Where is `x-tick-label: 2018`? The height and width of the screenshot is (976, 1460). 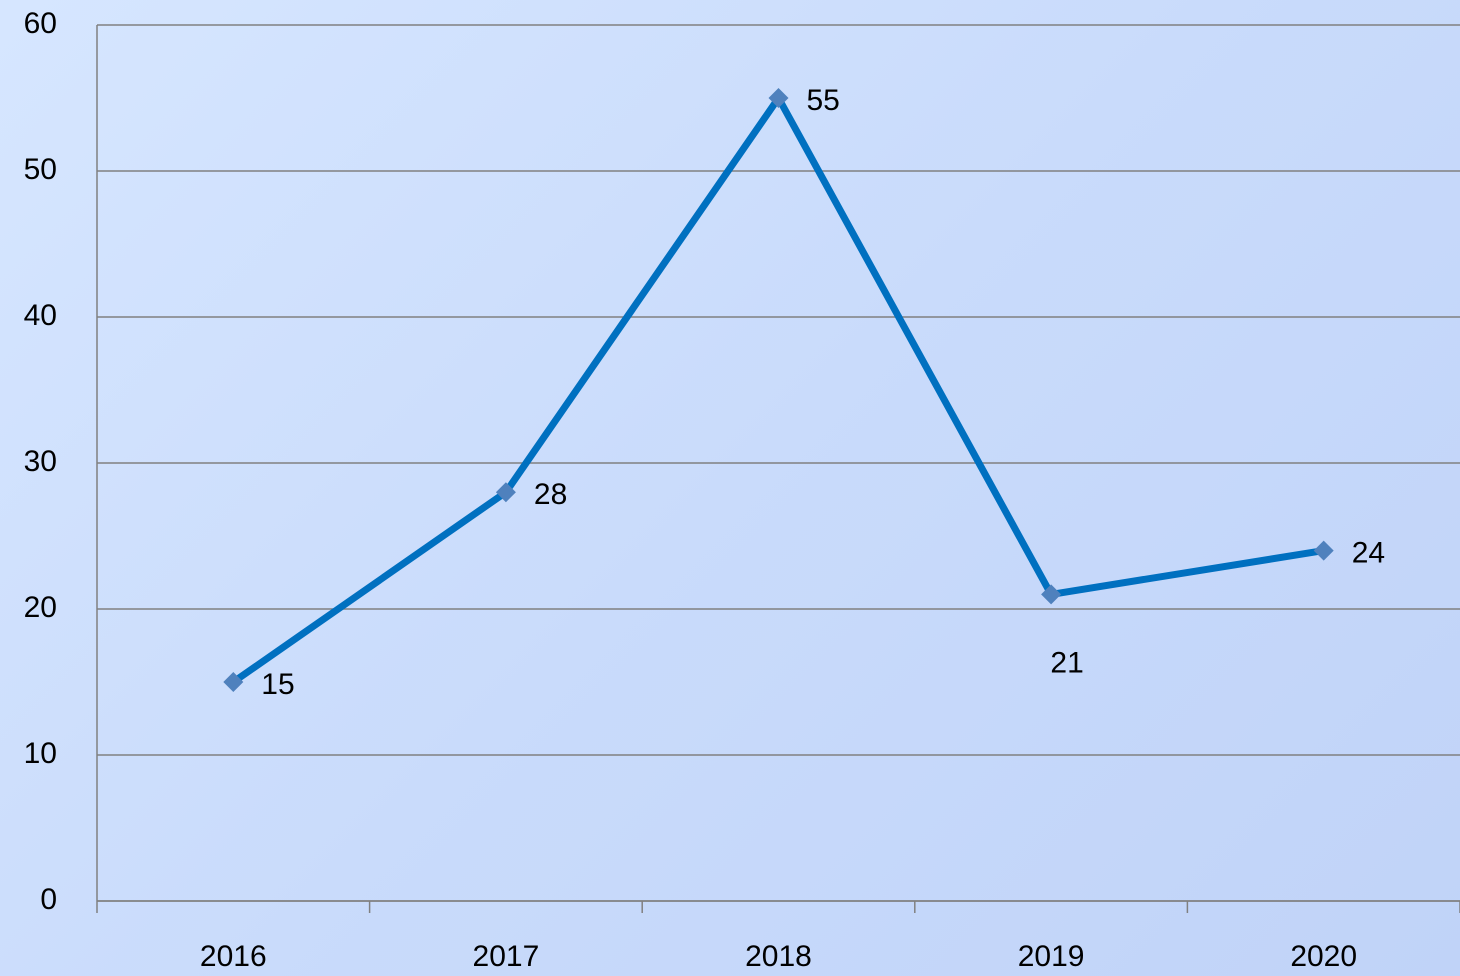
x-tick-label: 2018 is located at coordinates (778, 956).